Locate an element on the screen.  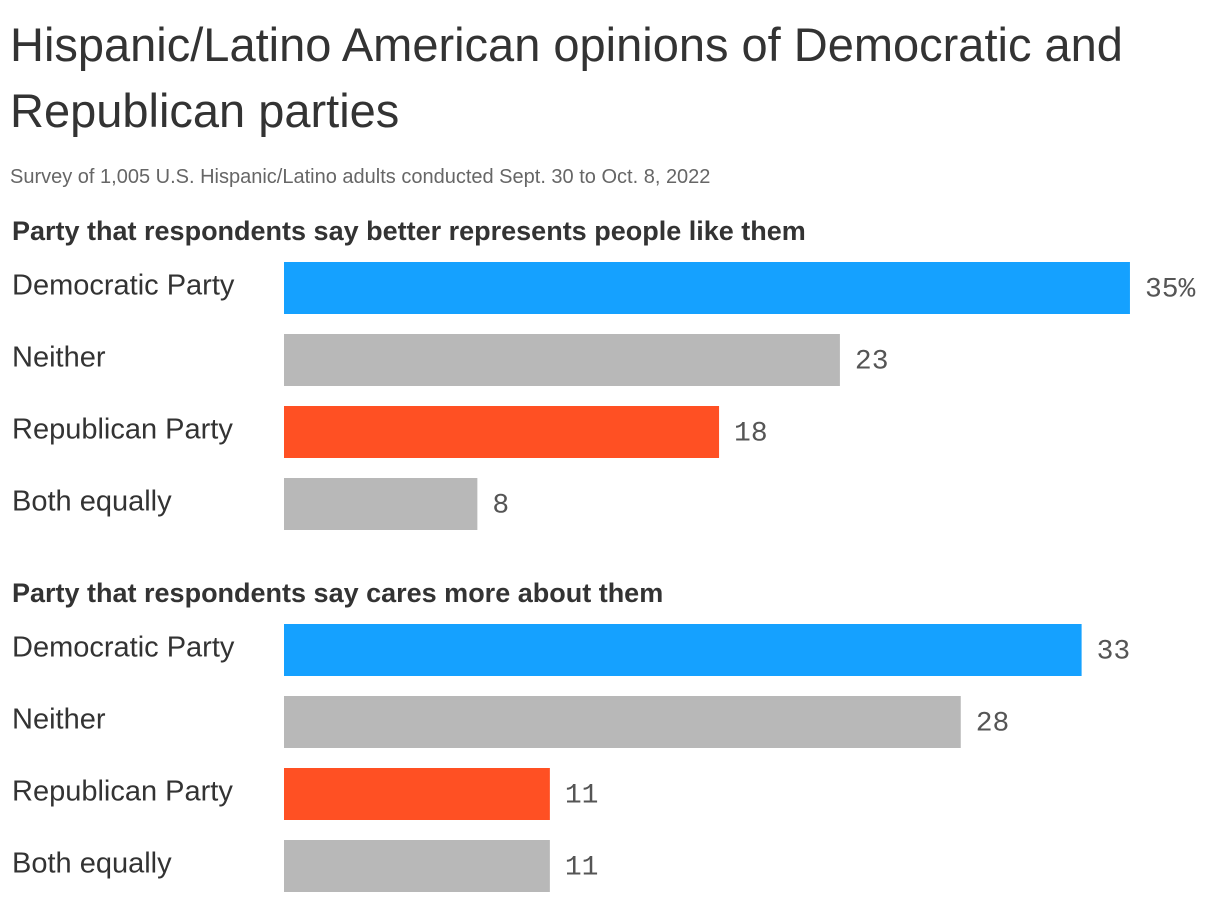
value-label: 33 is located at coordinates (1114, 651).